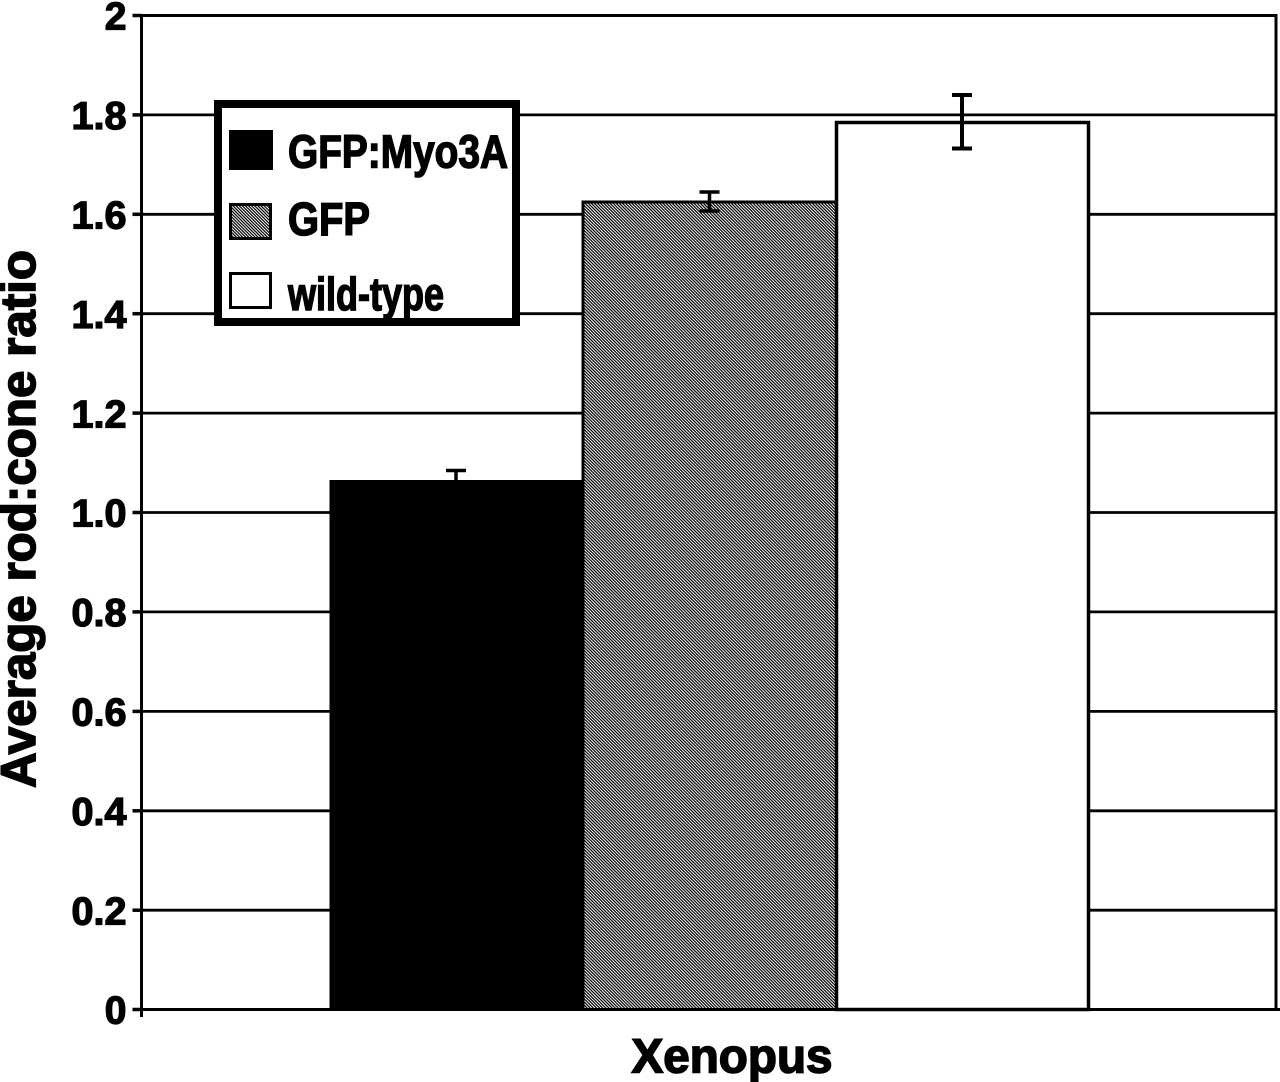 This screenshot has width=1280, height=1082. I want to click on svg-text: 0.6, so click(99, 713).